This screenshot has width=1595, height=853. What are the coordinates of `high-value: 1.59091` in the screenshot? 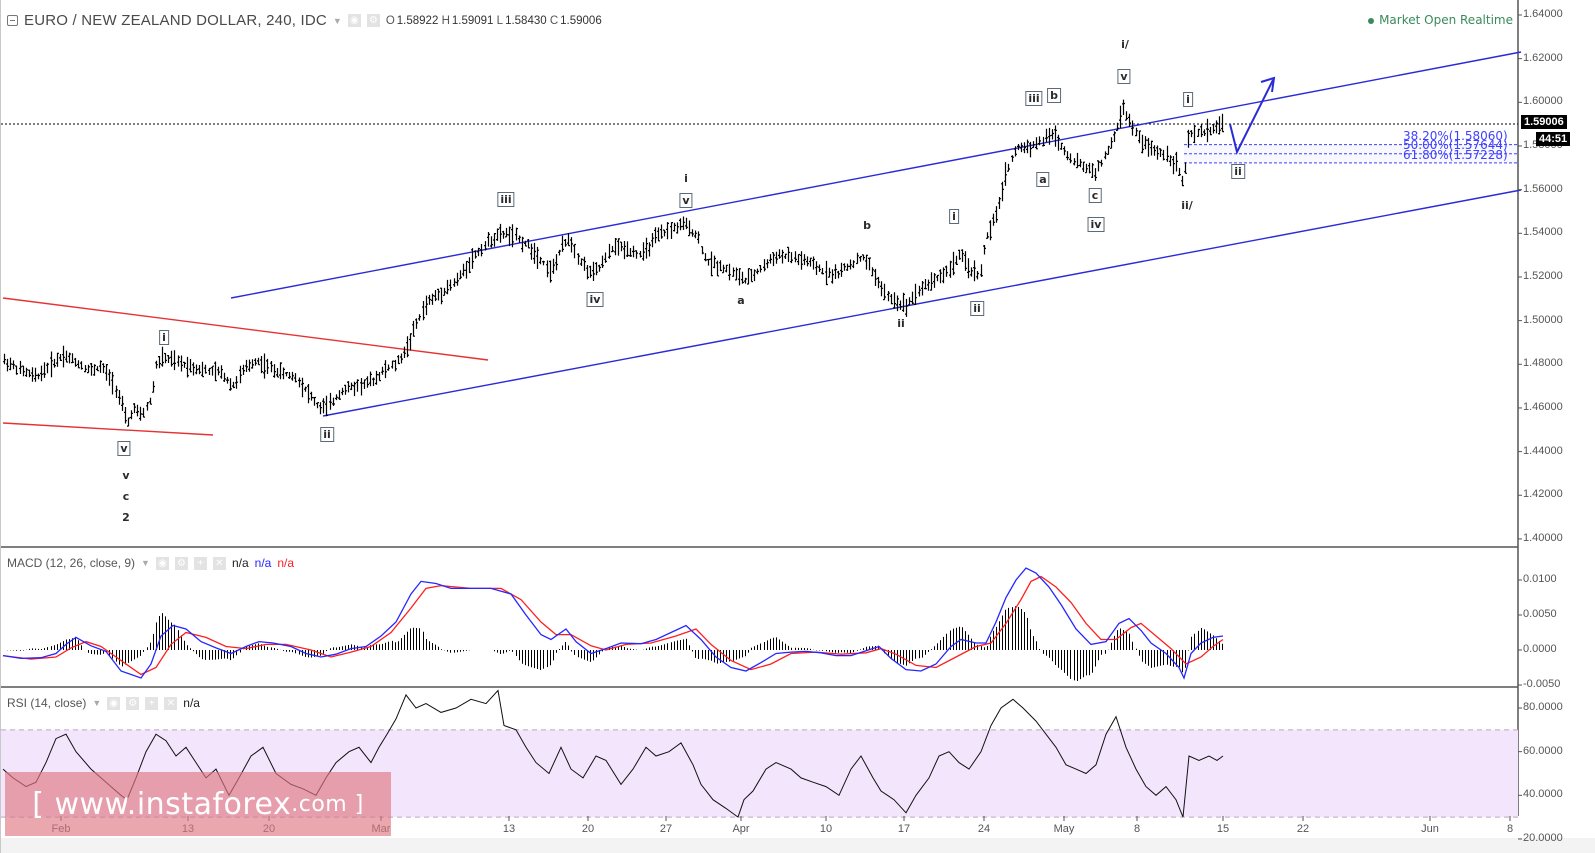 It's located at (472, 20).